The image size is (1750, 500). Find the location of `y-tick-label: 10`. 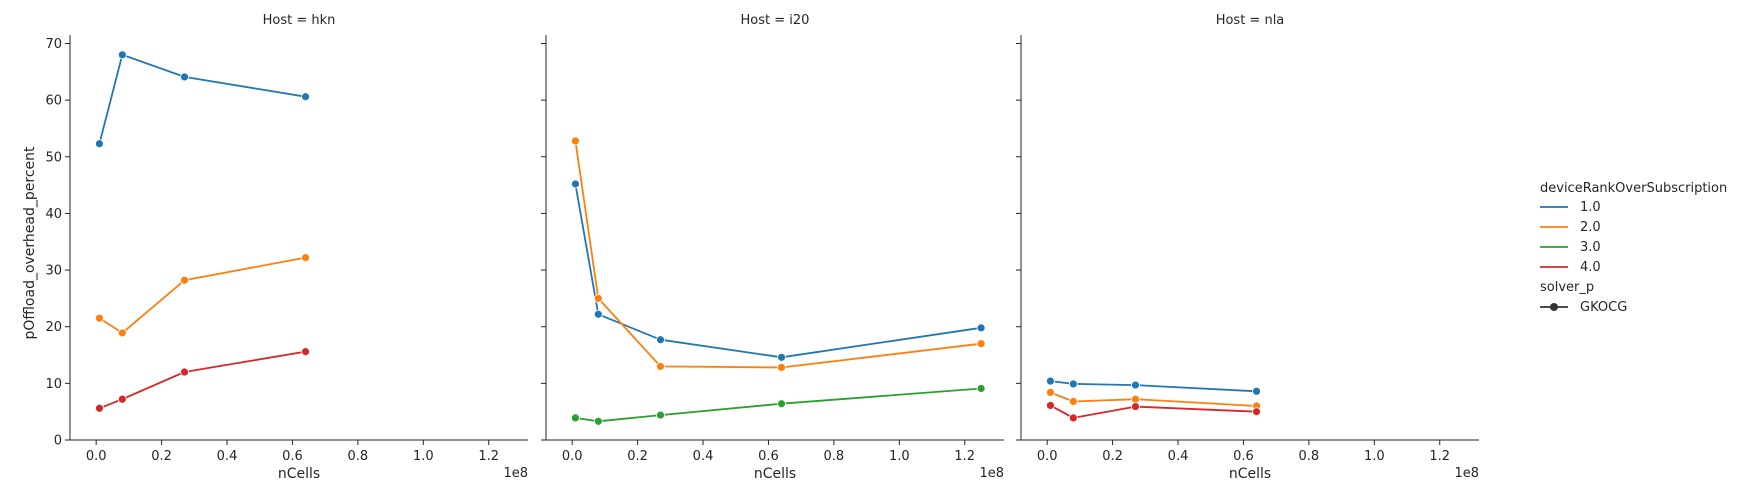

y-tick-label: 10 is located at coordinates (53, 384).